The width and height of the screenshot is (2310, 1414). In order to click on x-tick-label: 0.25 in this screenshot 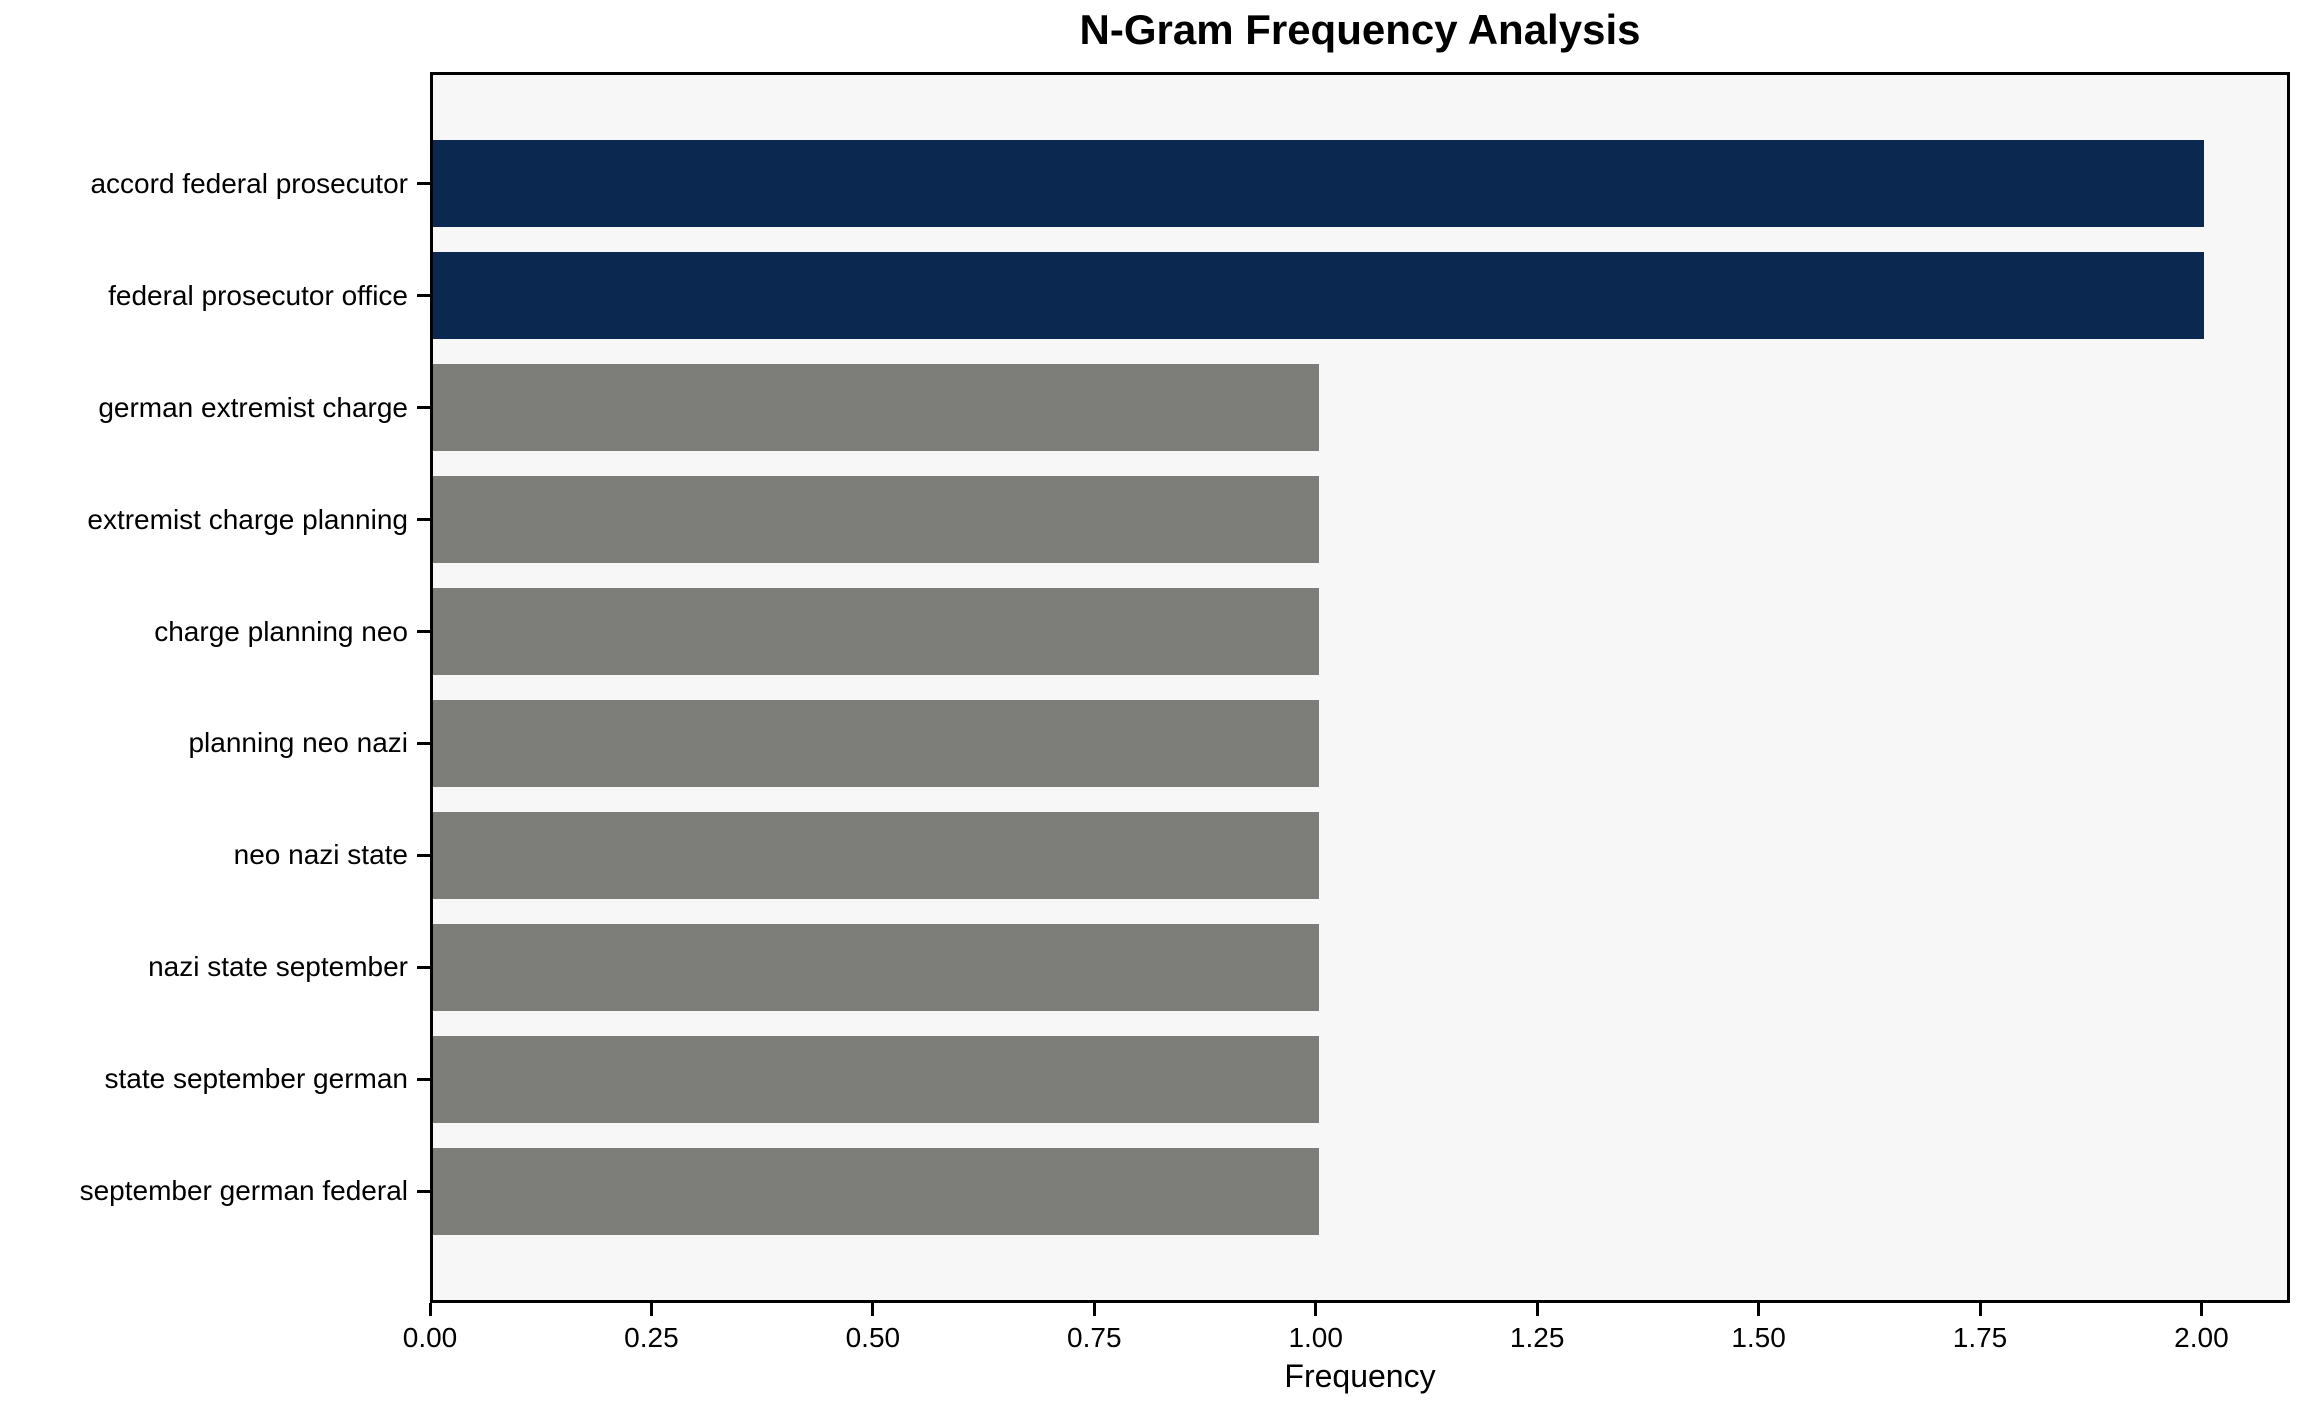, I will do `click(651, 1337)`.